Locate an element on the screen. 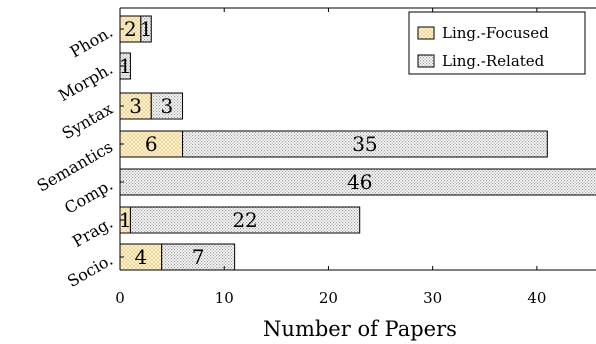 The height and width of the screenshot is (344, 596). bar-label-related-5: 22 is located at coordinates (244, 220).